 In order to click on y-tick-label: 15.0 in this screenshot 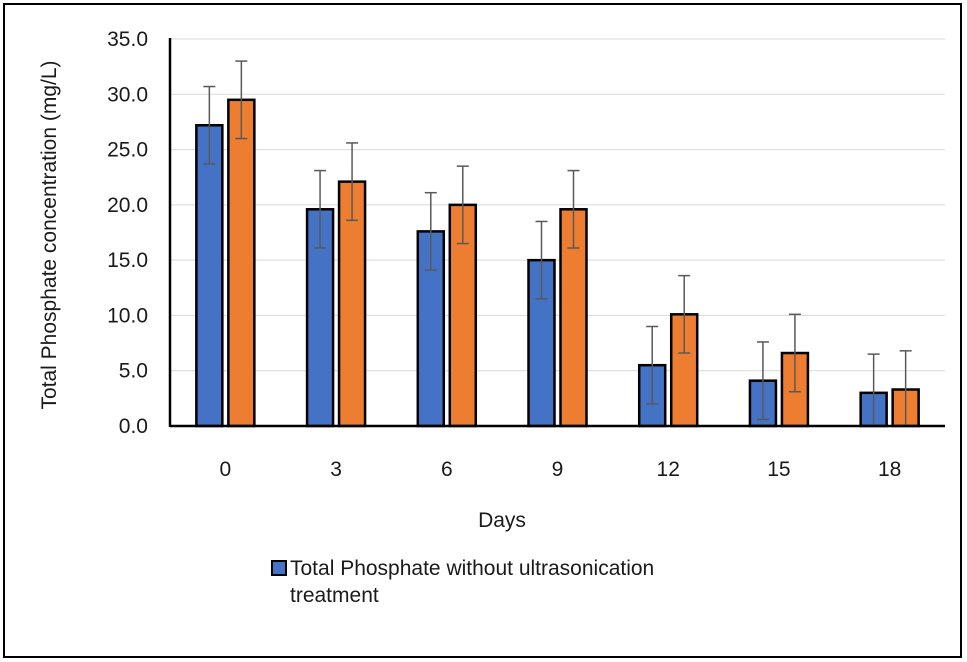, I will do `click(127, 260)`.